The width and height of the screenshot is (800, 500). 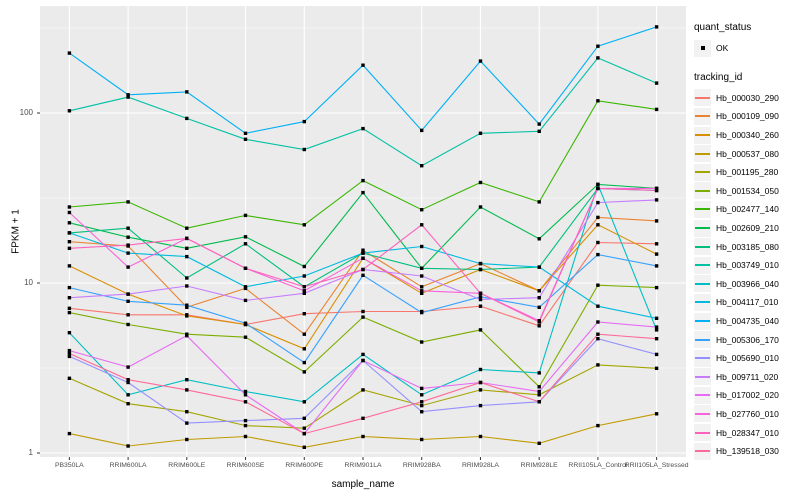 I want to click on legend-entry-Hb_001195_280: Hb_001195_280, so click(x=736, y=172).